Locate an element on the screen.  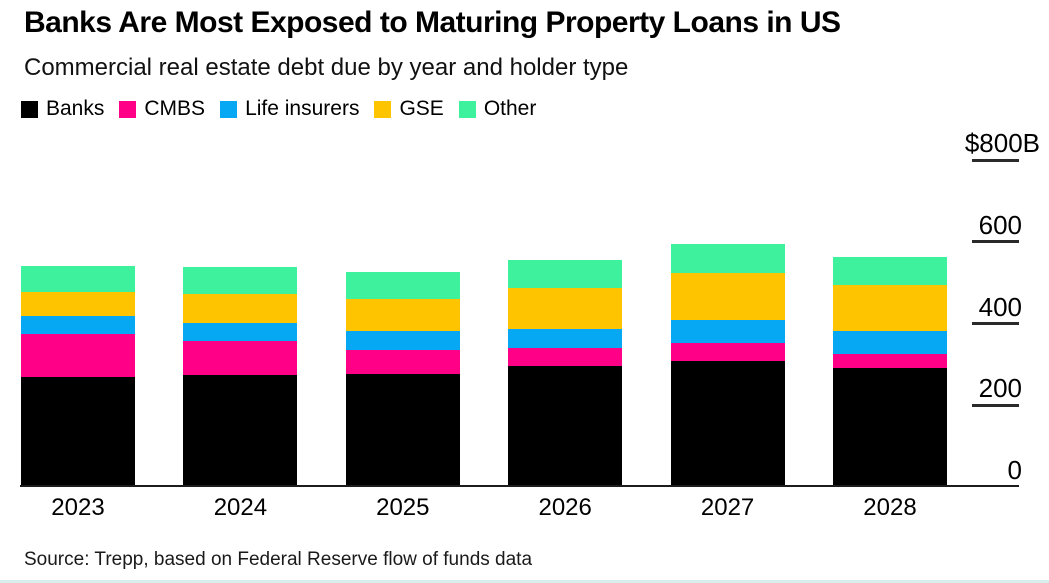
bar-2027 is located at coordinates (727, 365).